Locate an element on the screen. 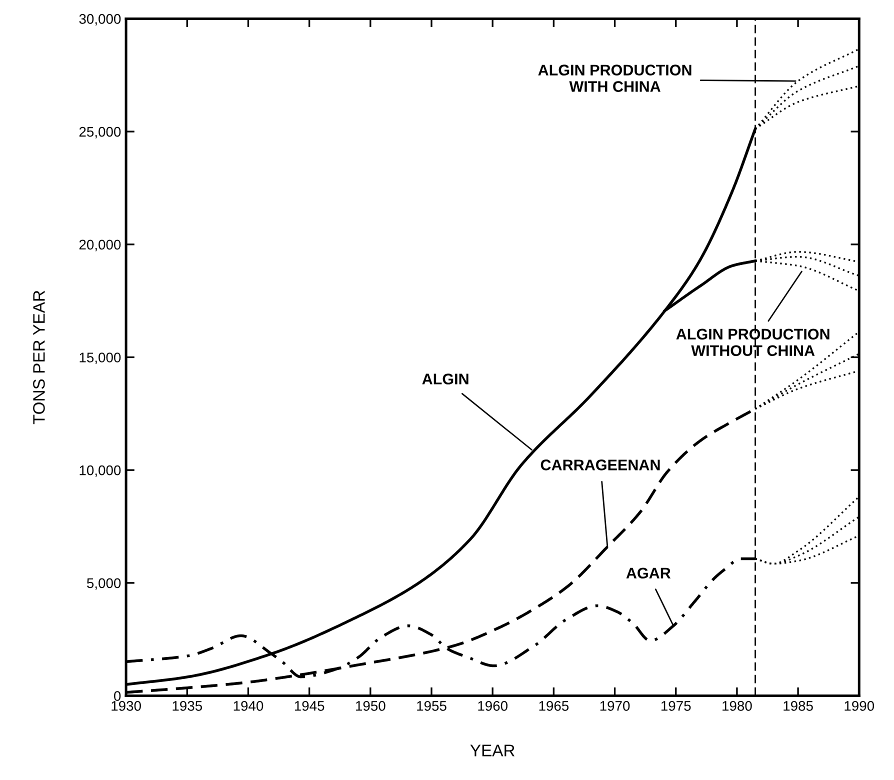 The image size is (894, 780). y-tick-label: 25,000 is located at coordinates (100, 132).